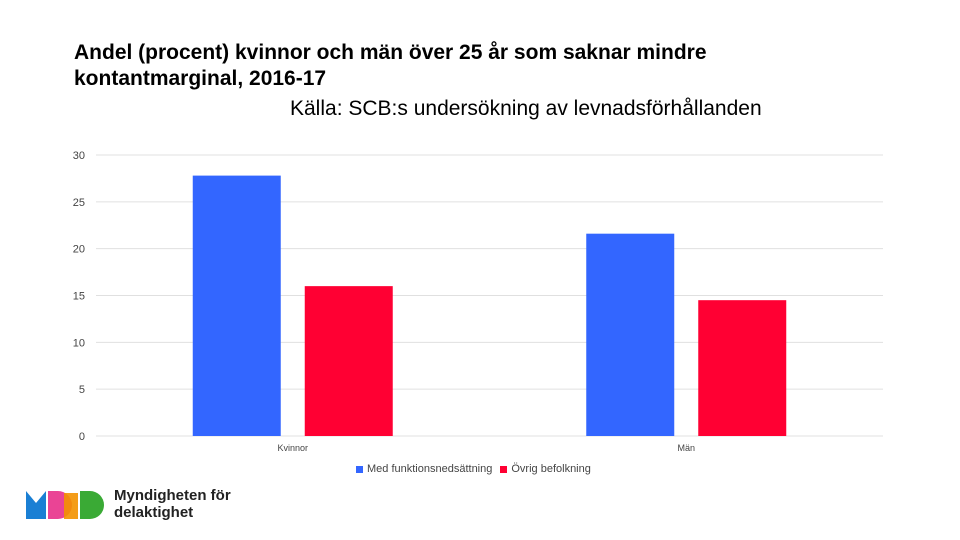  Describe the element at coordinates (82, 390) in the screenshot. I see `y-tick-label: 5` at that location.